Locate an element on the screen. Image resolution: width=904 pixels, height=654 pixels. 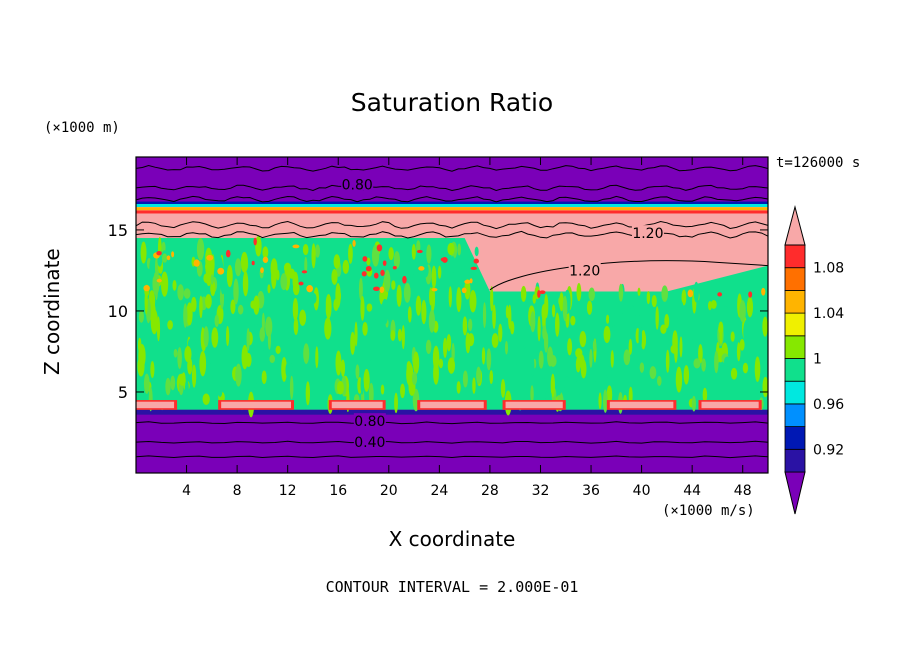
stripe-blue is located at coordinates (452, 203).